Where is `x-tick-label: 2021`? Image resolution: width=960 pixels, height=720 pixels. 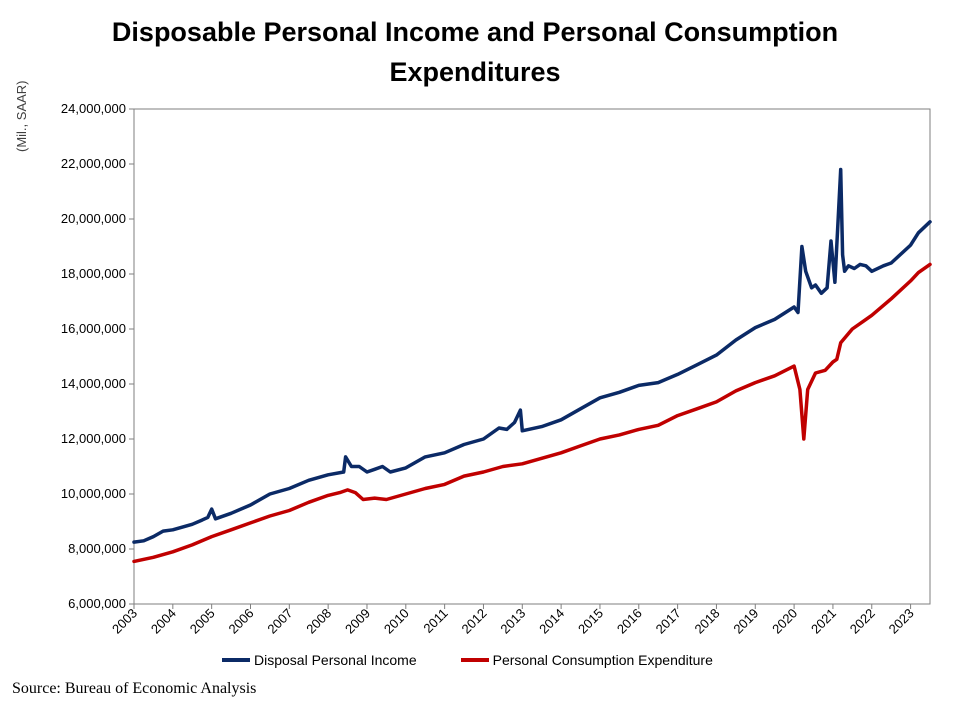
x-tick-label: 2021 is located at coordinates (823, 621).